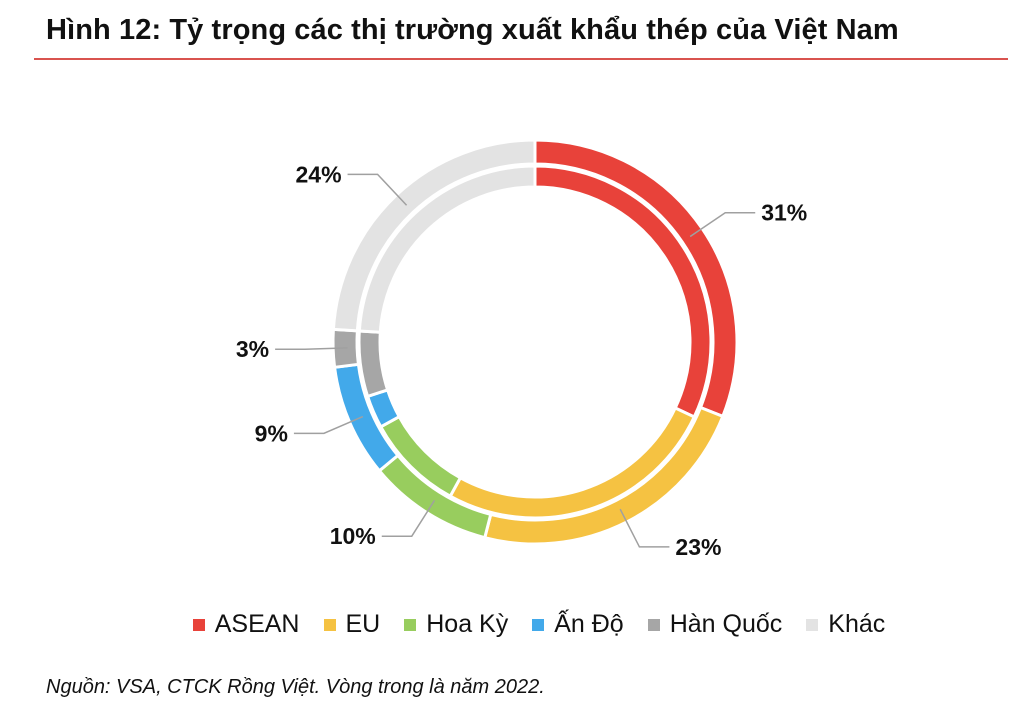 Image resolution: width=1018 pixels, height=716 pixels. I want to click on legend-swatch-asean, so click(198, 624).